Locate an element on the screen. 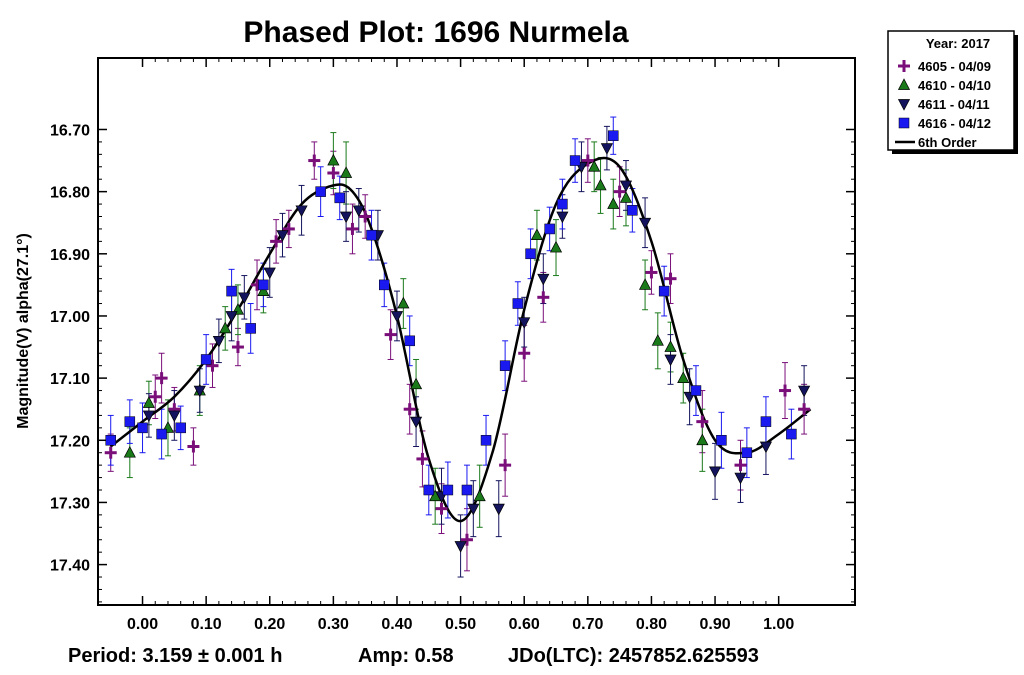  y-tick-label: 16.90 is located at coordinates (70, 255).